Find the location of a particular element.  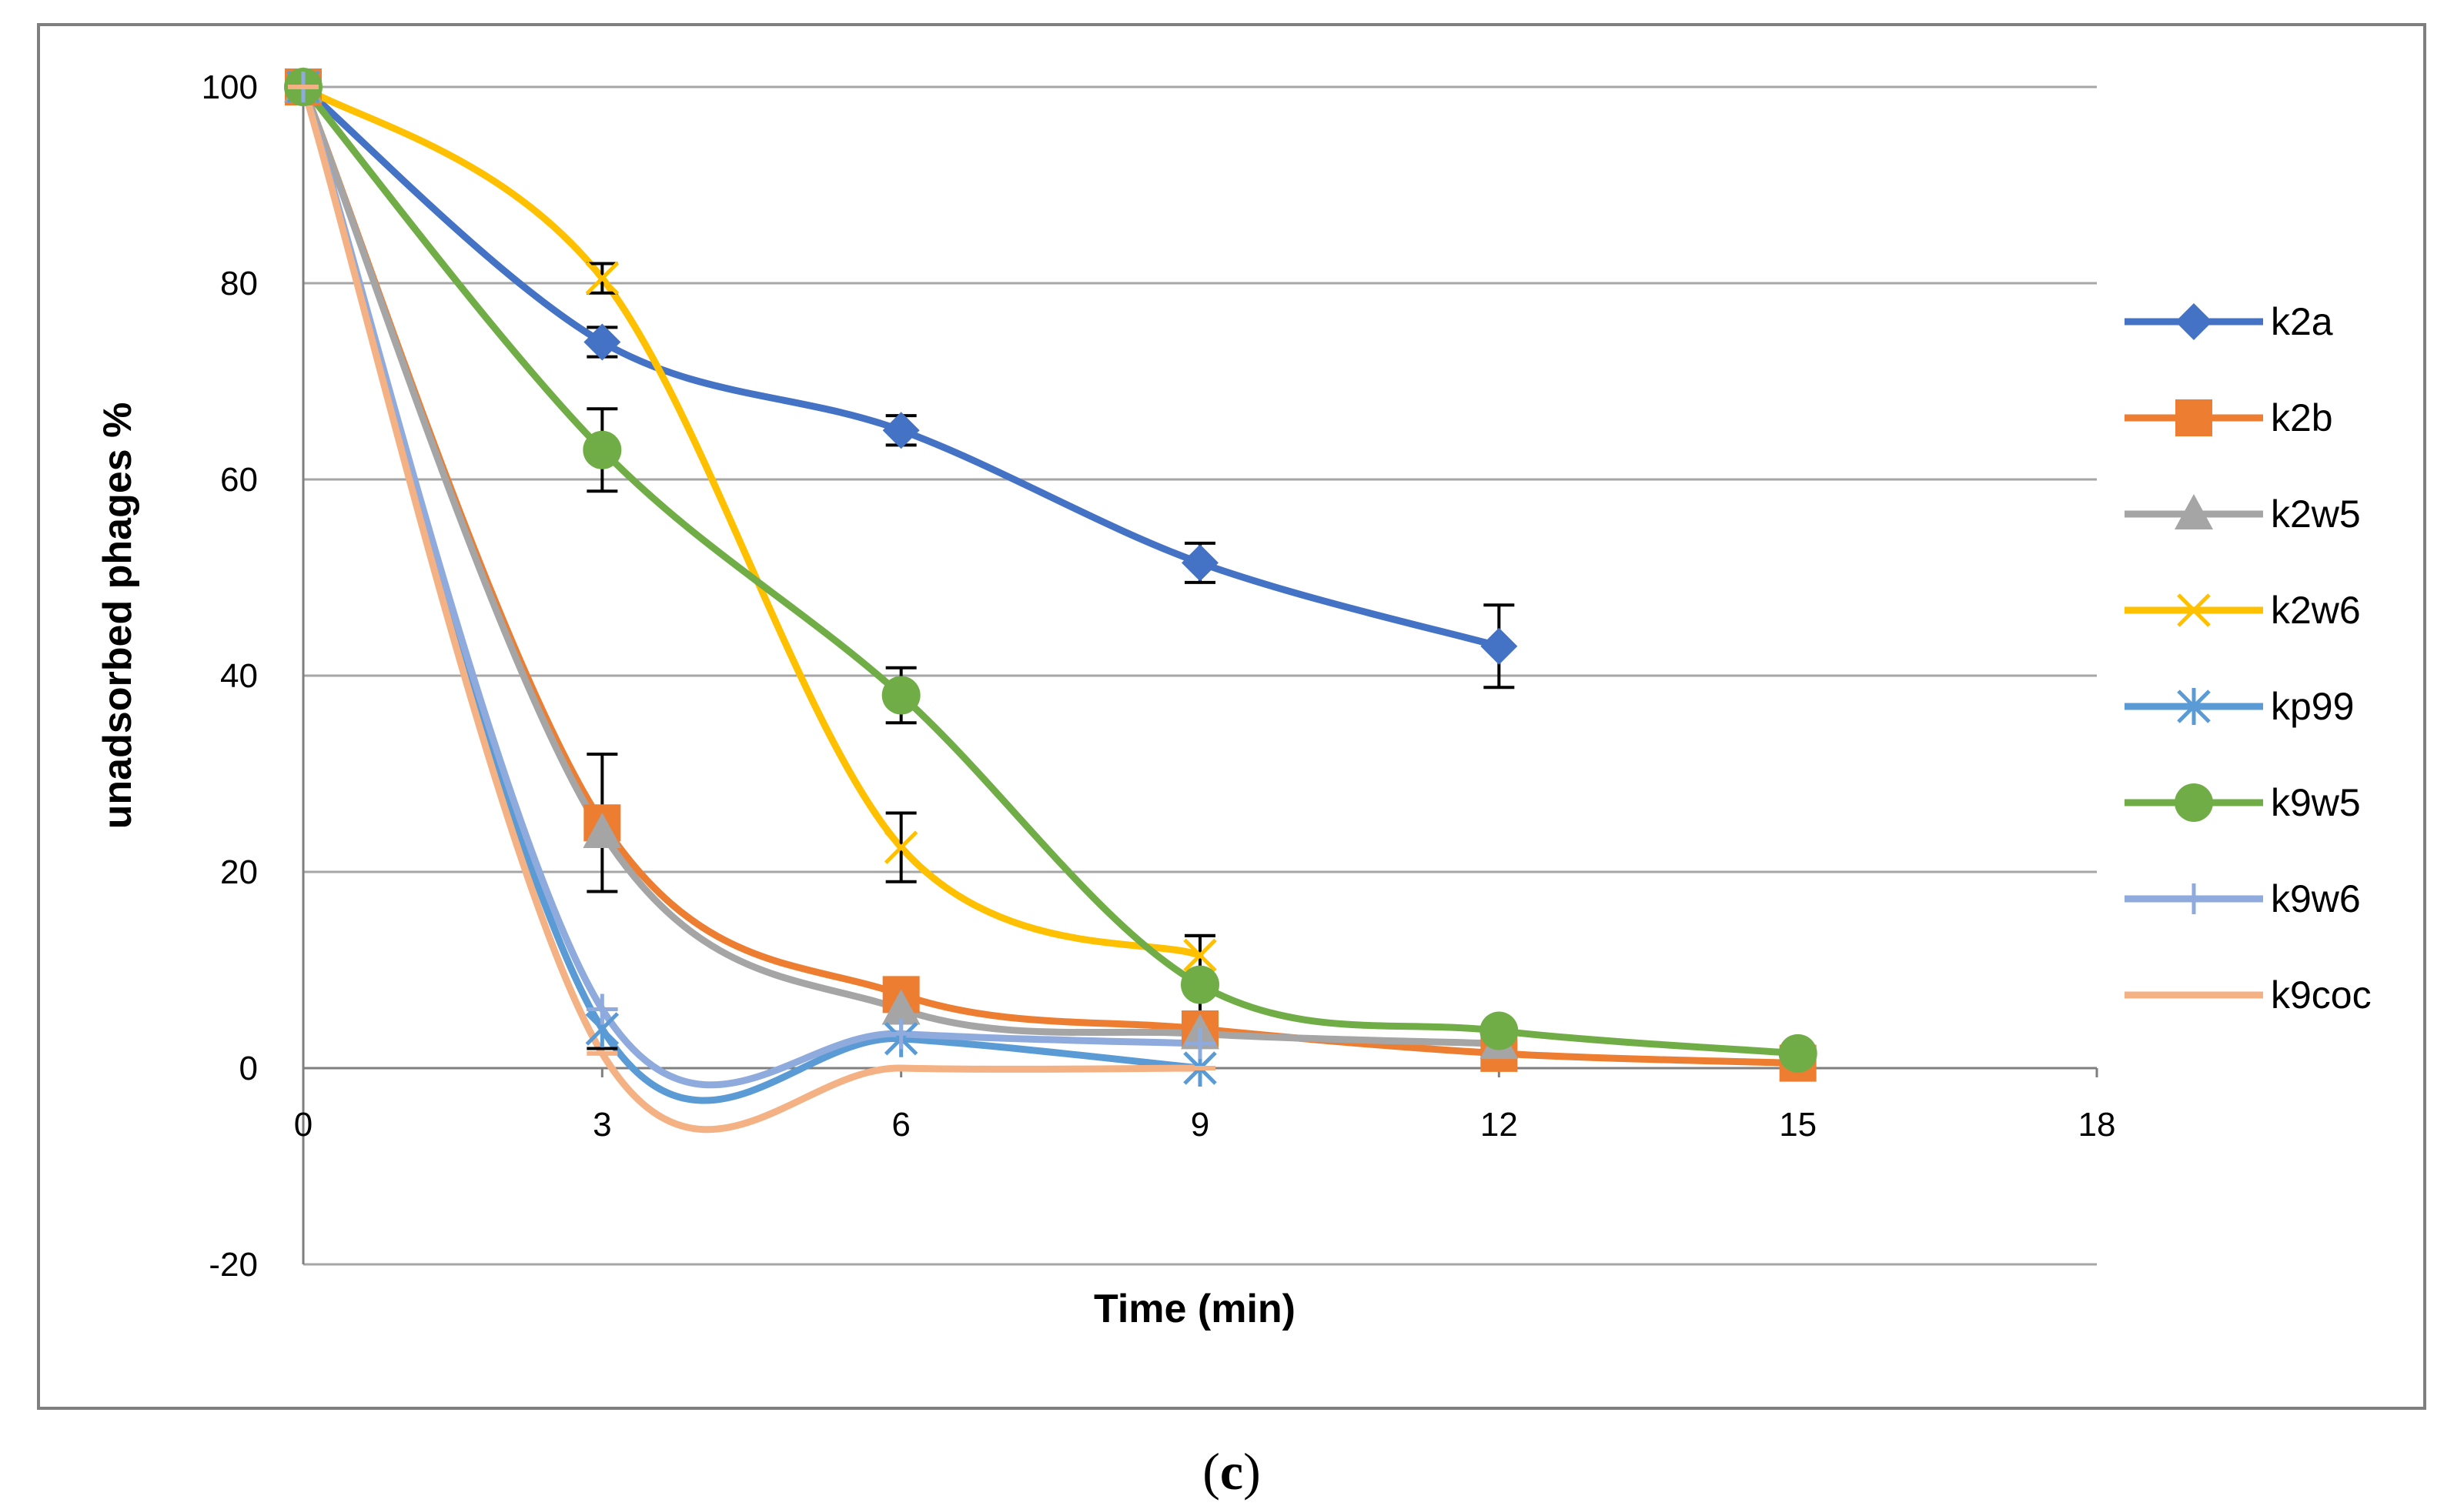

x-tick-label: 3 is located at coordinates (602, 1125).